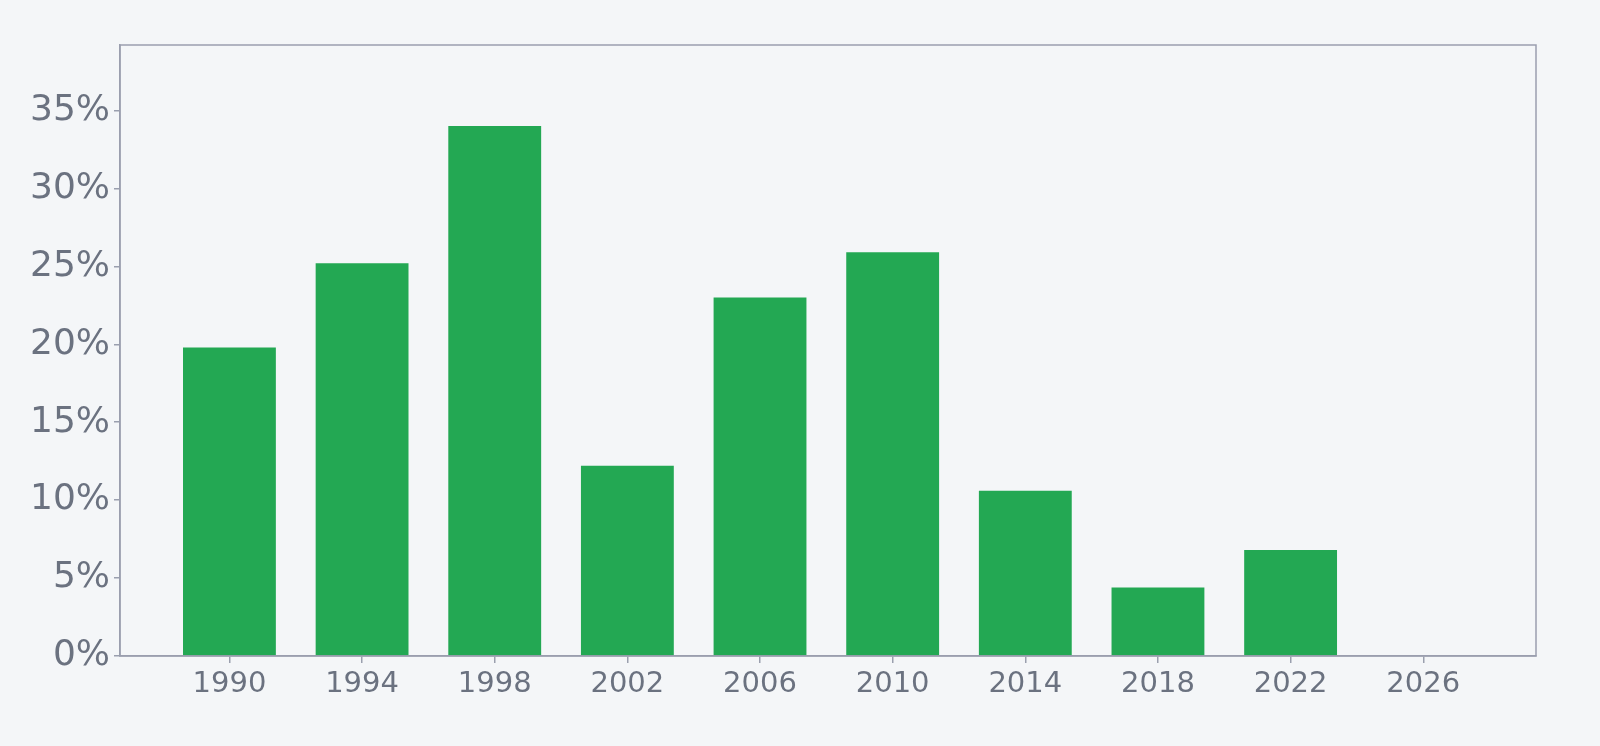 The width and height of the screenshot is (1600, 746). What do you see at coordinates (69, 185) in the screenshot?
I see `y-tick-label: 30%` at bounding box center [69, 185].